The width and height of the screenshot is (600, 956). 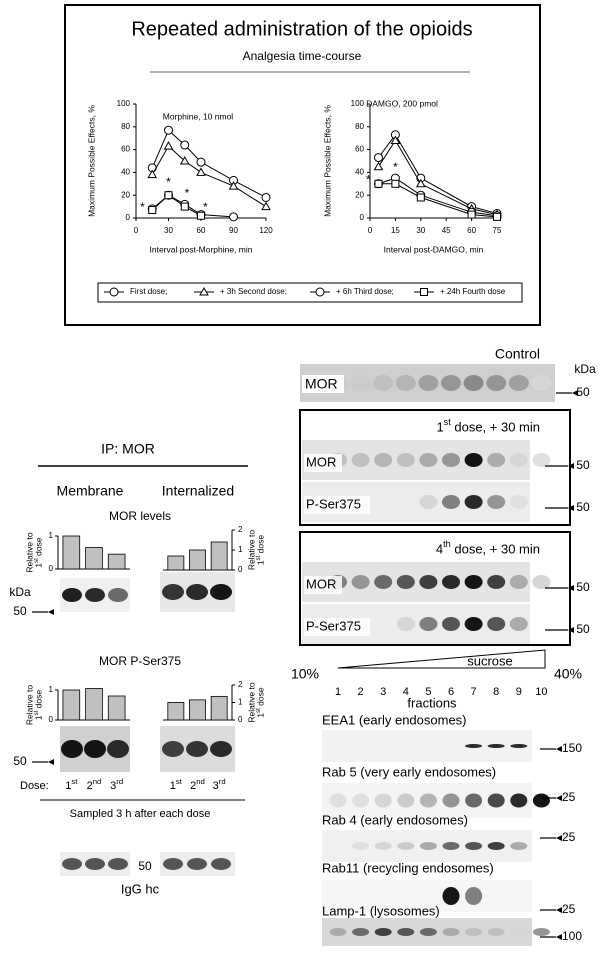 I want to click on fraction-number: 6, so click(x=451, y=692).